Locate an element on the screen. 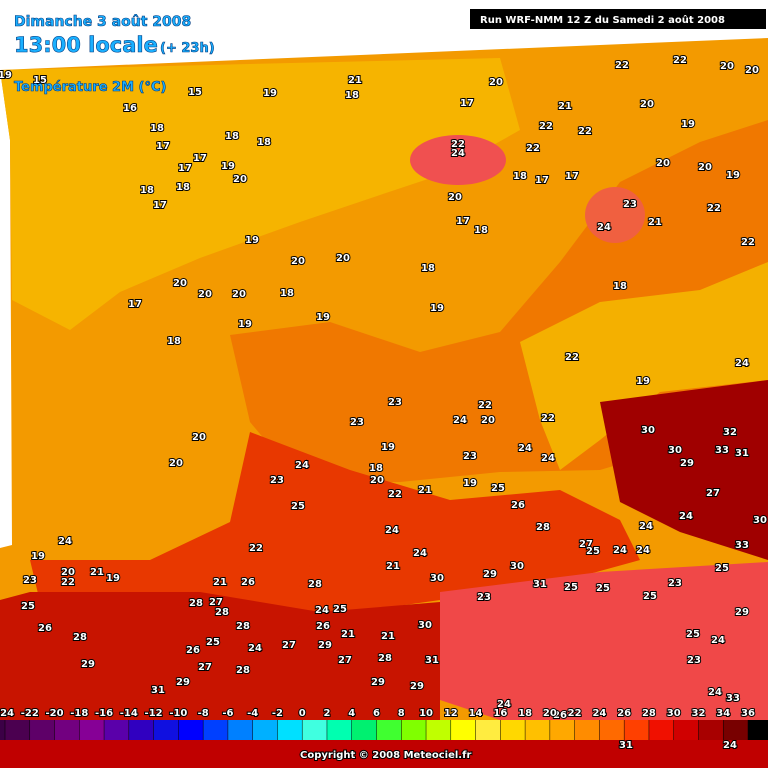 Image resolution: width=768 pixels, height=768 pixels. colorbar-label: 20 is located at coordinates (550, 713).